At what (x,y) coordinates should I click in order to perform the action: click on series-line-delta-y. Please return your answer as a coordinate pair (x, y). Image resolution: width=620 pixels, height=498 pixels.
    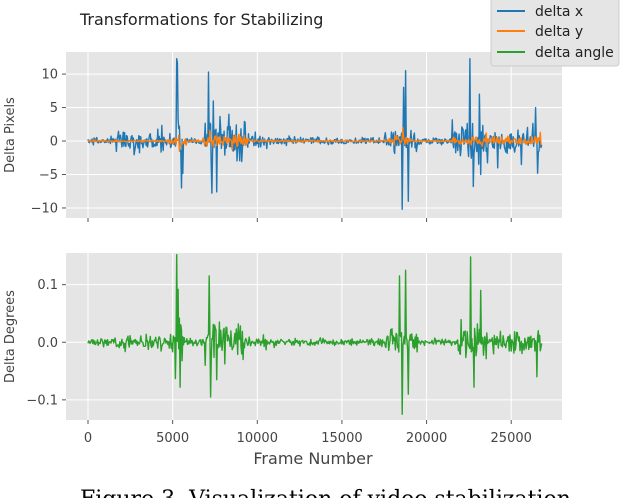
    Looking at the image, I should click on (315, 139).